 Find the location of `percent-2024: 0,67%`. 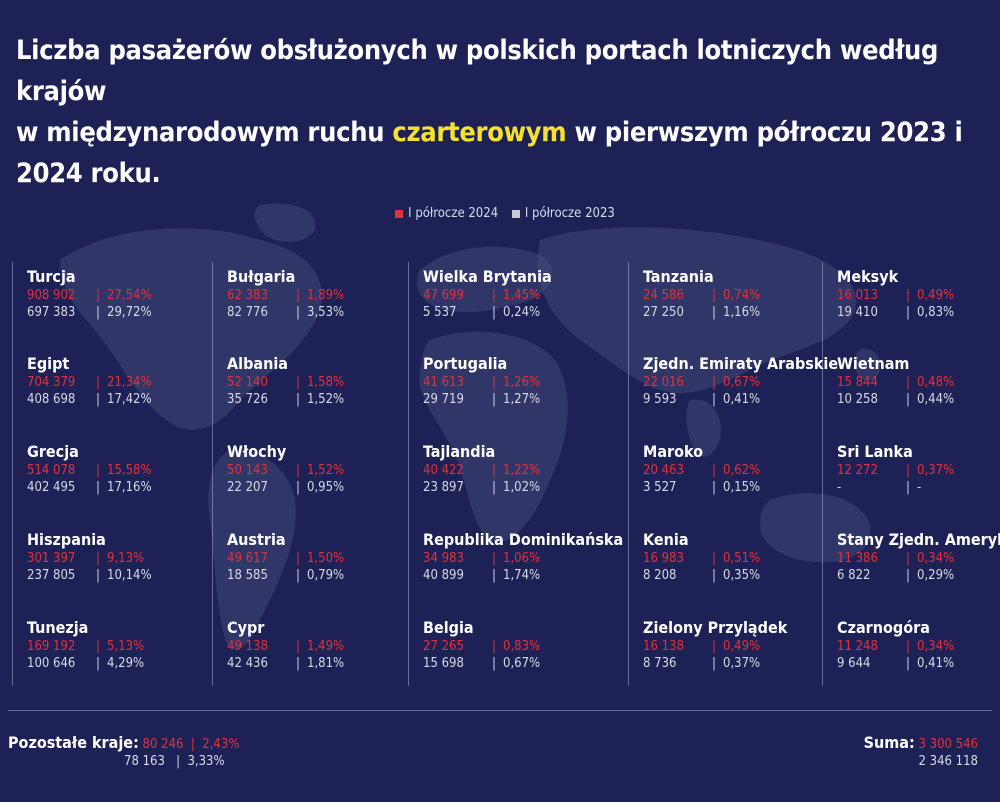

percent-2024: 0,67% is located at coordinates (742, 382).